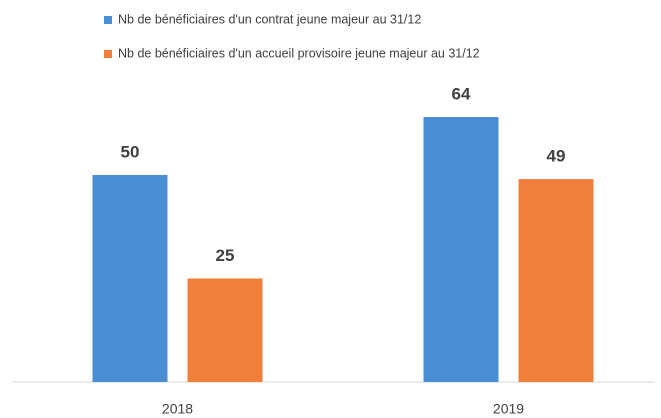 The width and height of the screenshot is (661, 418). I want to click on x-tick-label: 2019, so click(508, 409).